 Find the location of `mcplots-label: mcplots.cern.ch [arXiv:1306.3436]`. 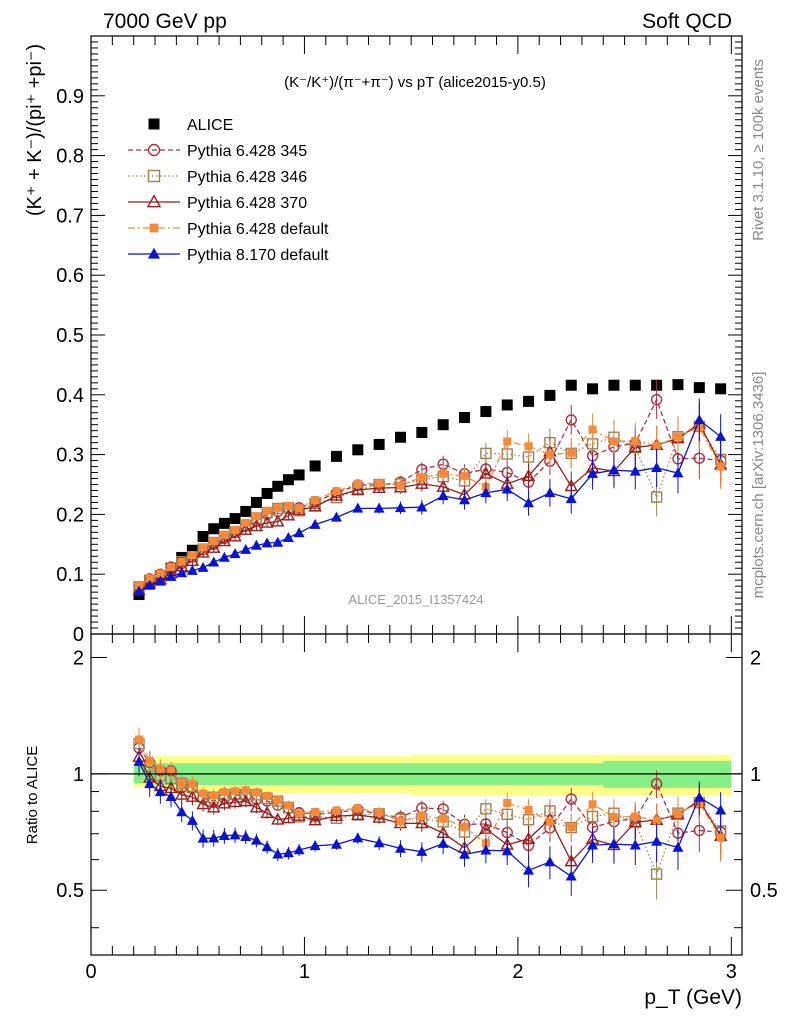

mcplots-label: mcplots.cern.ch [arXiv:1306.3436] is located at coordinates (758, 485).